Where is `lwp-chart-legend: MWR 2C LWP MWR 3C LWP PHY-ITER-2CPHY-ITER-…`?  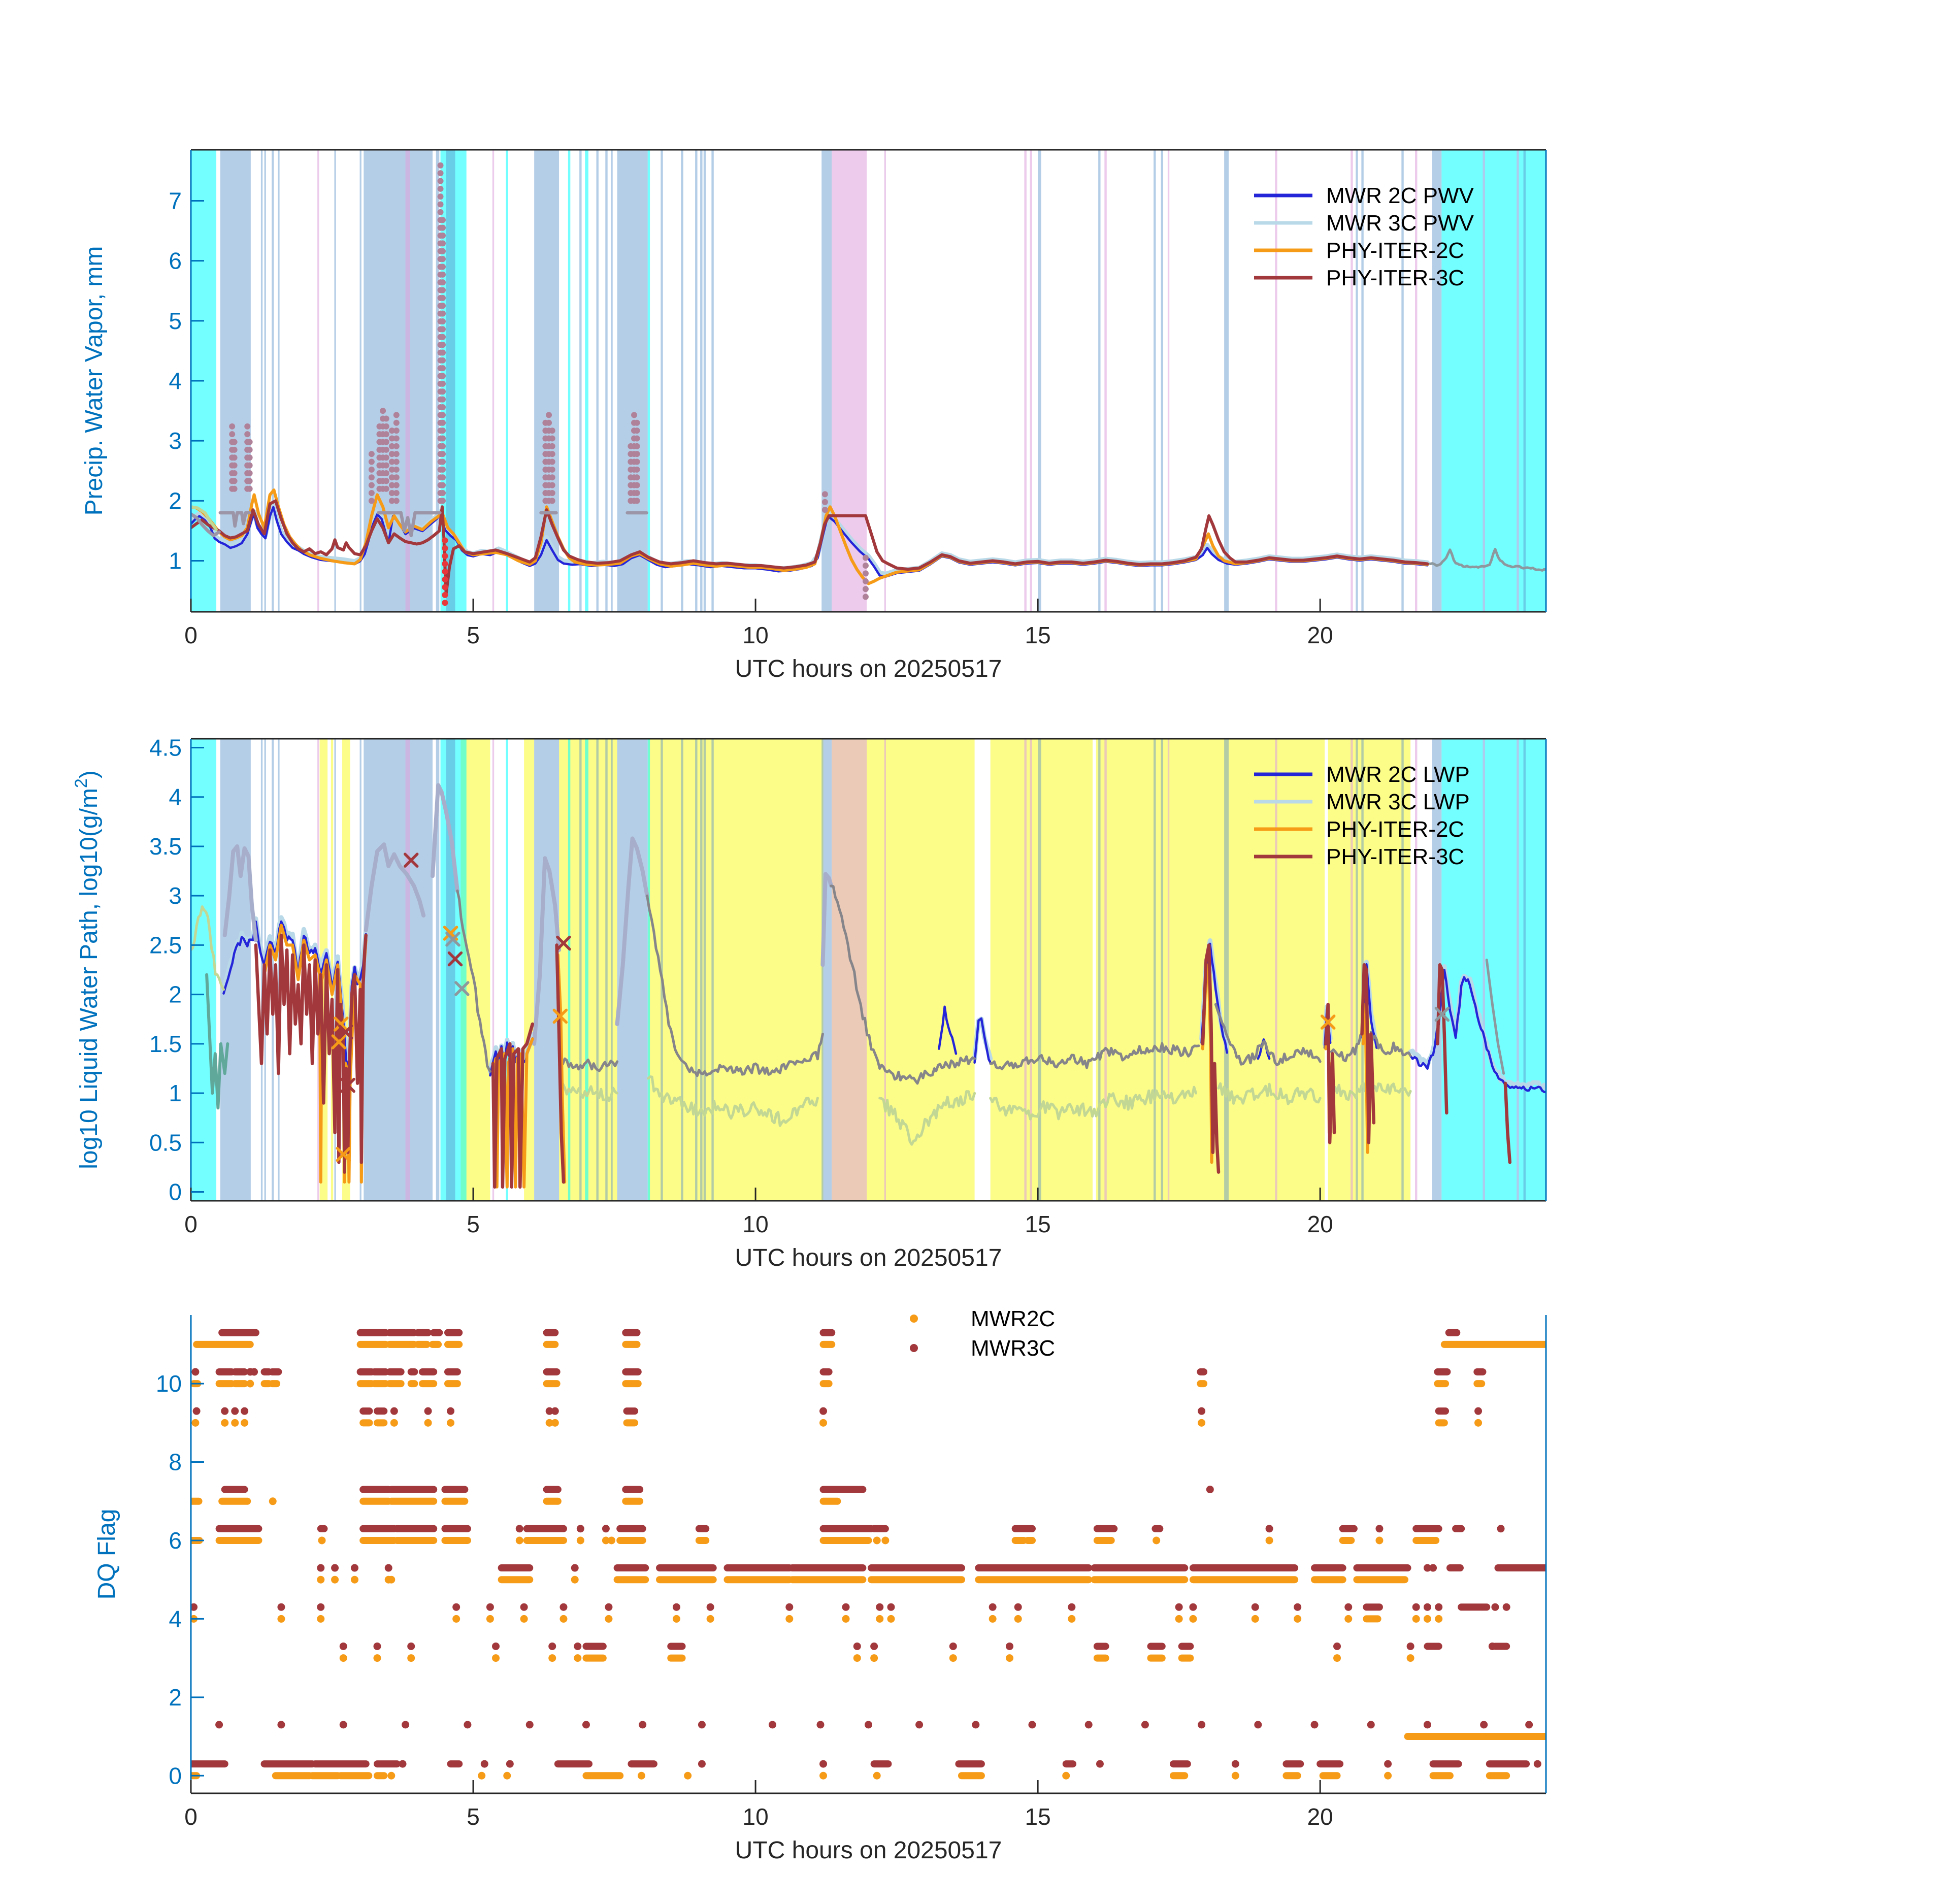
lwp-chart-legend: MWR 2C LWP MWR 3C LWP PHY-ITER-2CPHY-ITER-… is located at coordinates (1362, 816).